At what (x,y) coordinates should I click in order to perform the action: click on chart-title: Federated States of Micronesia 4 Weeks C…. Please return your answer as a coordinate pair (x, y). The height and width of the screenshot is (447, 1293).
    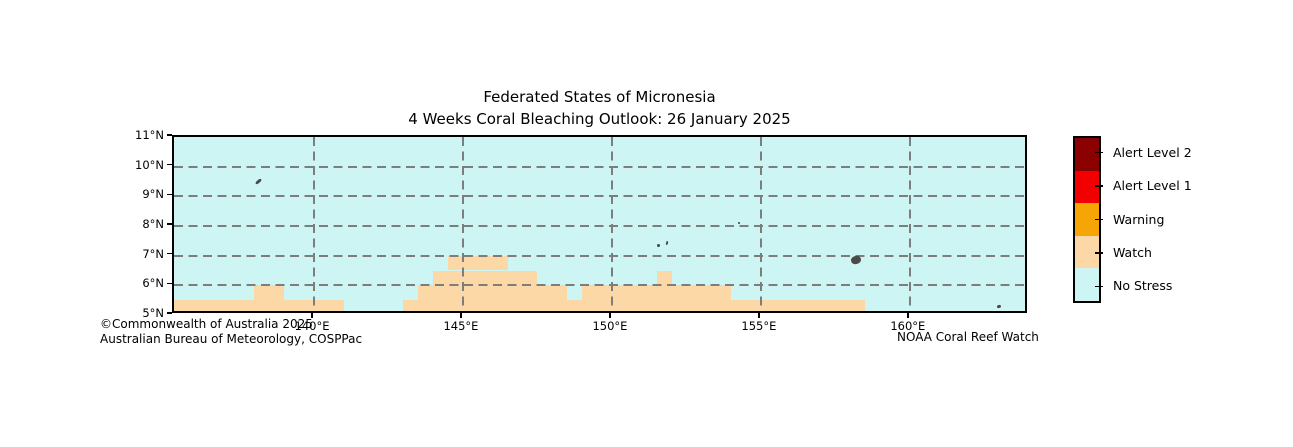
    Looking at the image, I should click on (599, 108).